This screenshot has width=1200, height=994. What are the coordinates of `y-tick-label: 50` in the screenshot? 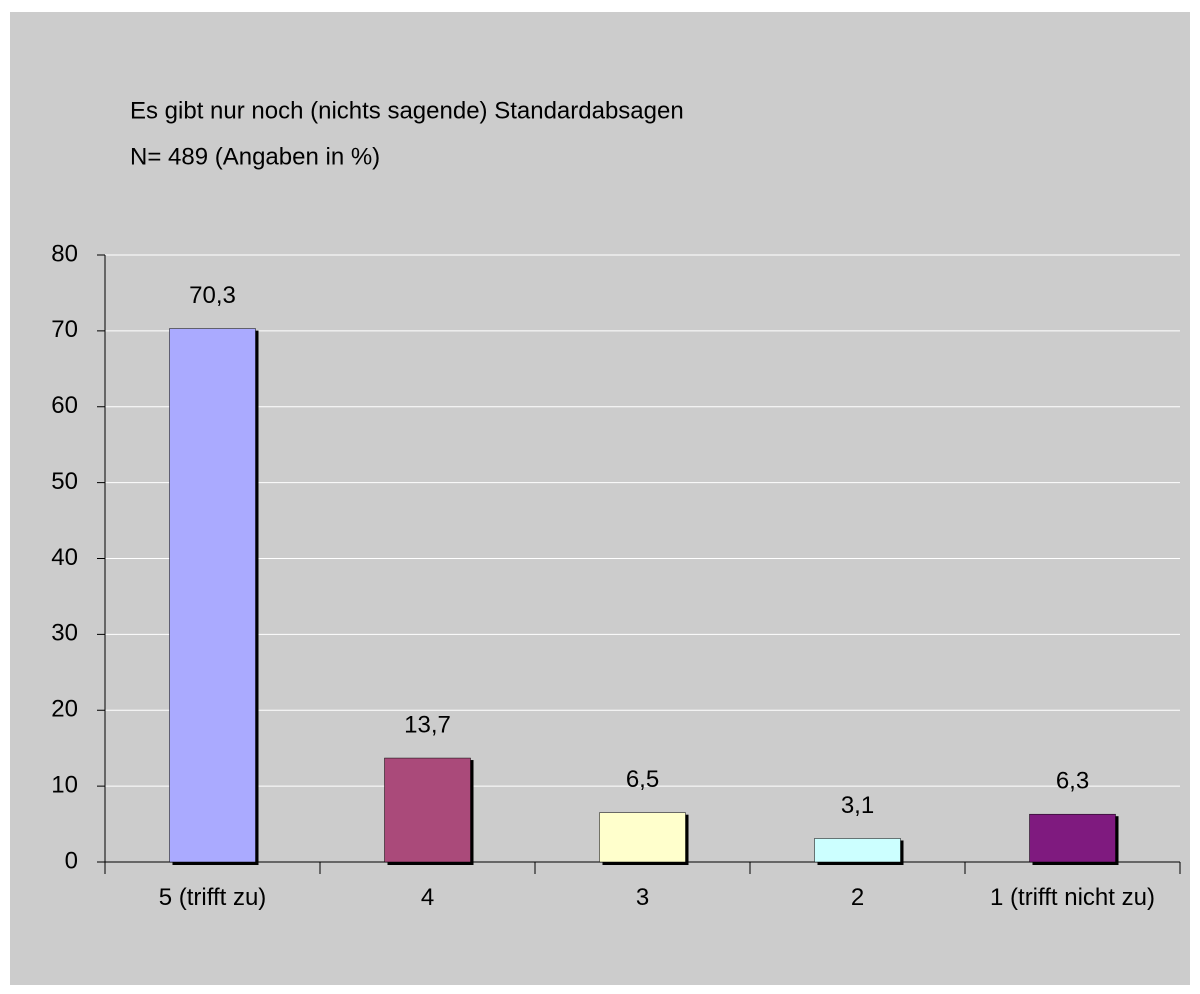 It's located at (64, 481).